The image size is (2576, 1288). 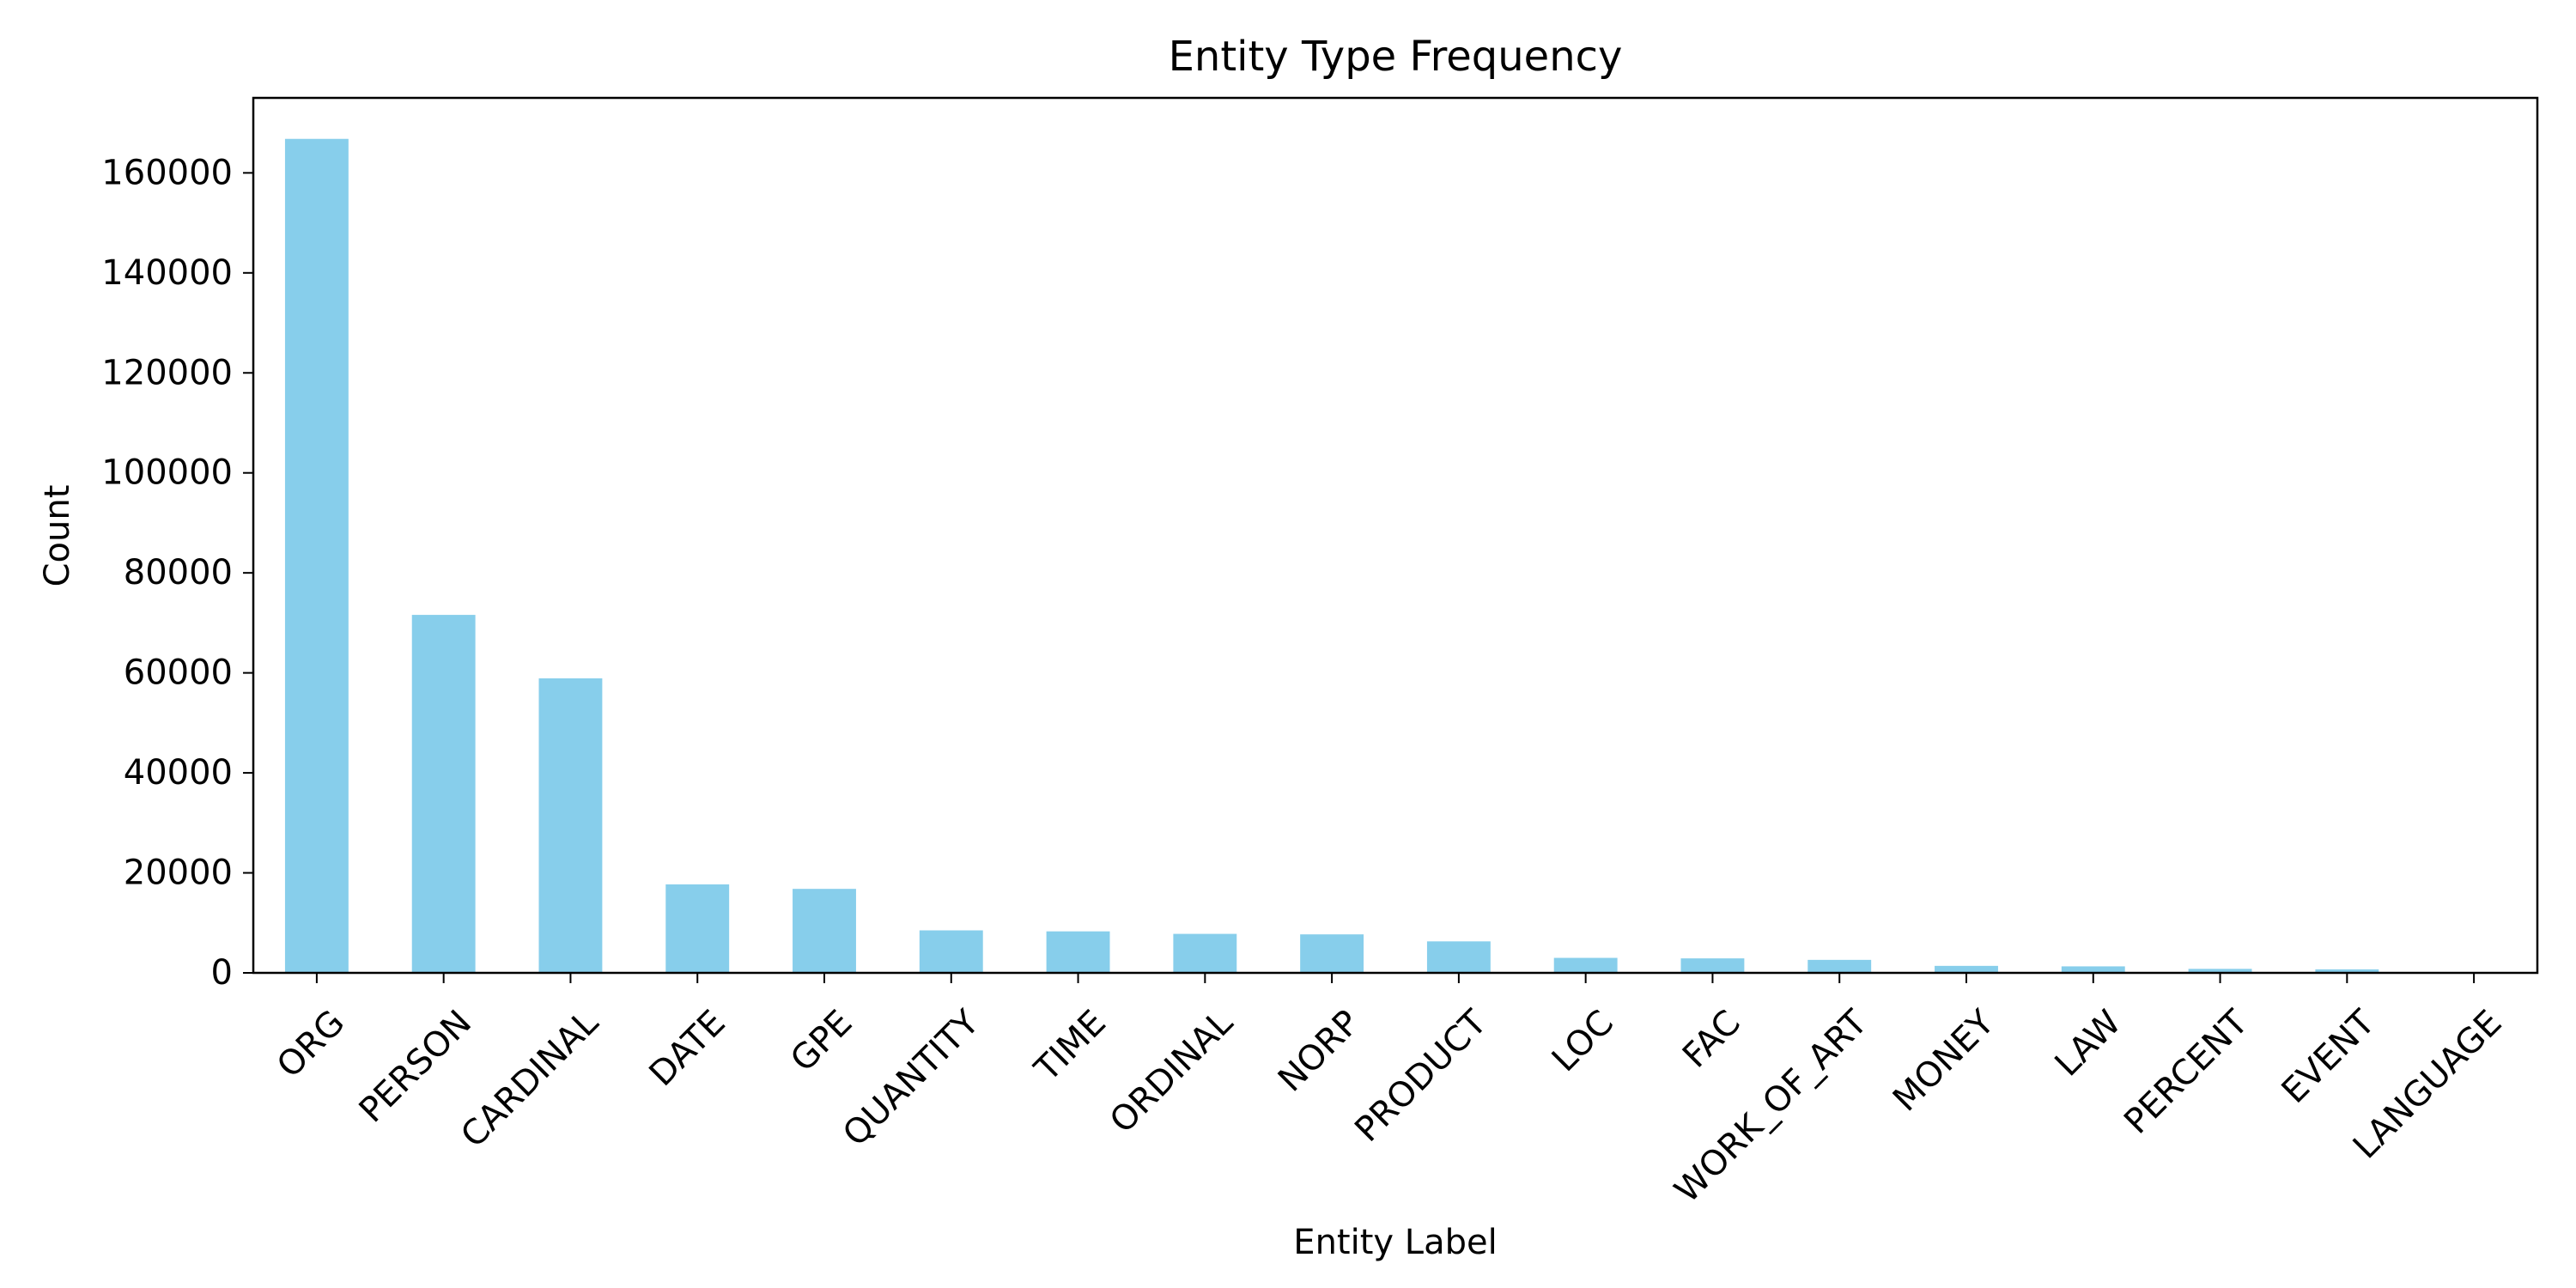 What do you see at coordinates (2093, 969) in the screenshot?
I see `bar-law` at bounding box center [2093, 969].